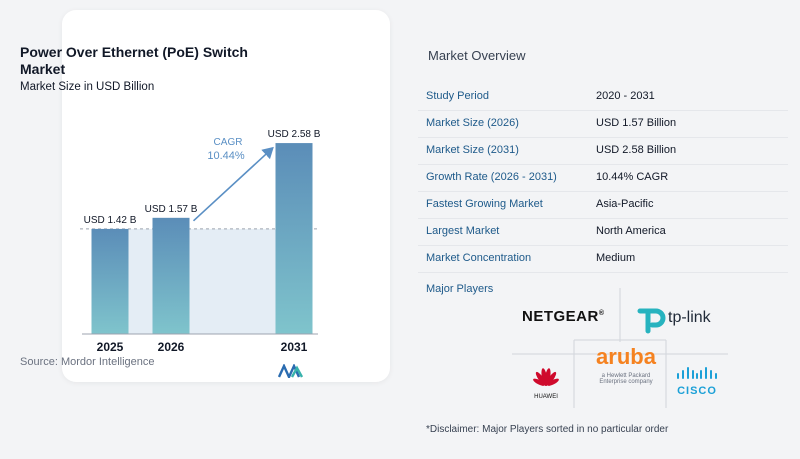 The height and width of the screenshot is (459, 800). What do you see at coordinates (294, 347) in the screenshot?
I see `x-tick-label: 2031` at bounding box center [294, 347].